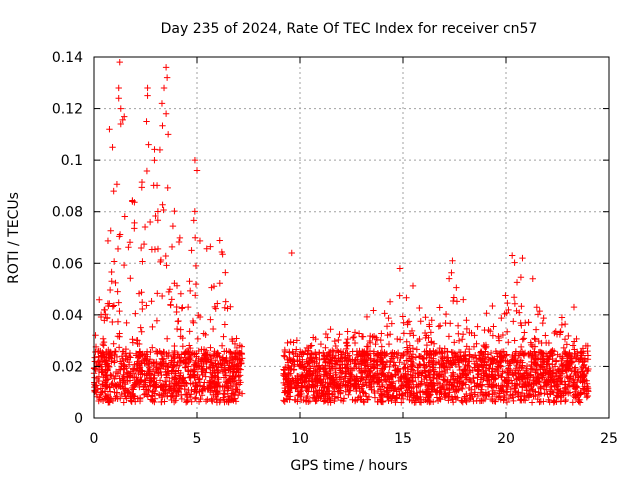 Image resolution: width=640 pixels, height=480 pixels. Describe the element at coordinates (14, 238) in the screenshot. I see `y-axis-label: ROTI / TECUs` at that location.